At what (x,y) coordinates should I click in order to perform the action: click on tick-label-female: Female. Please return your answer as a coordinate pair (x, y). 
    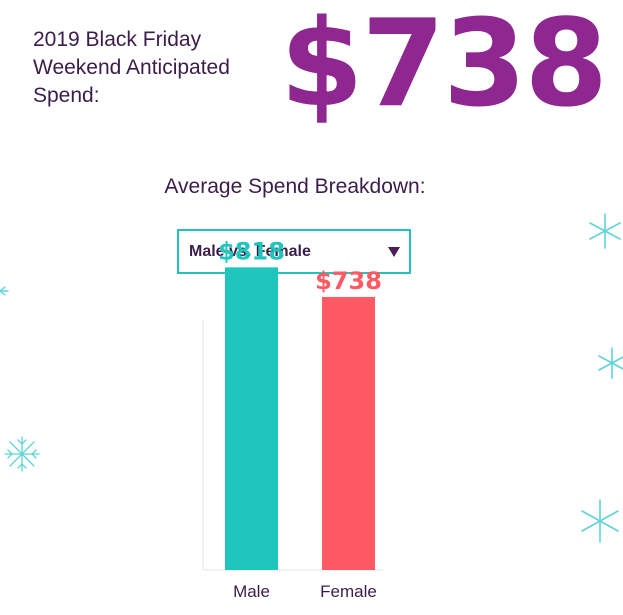
    Looking at the image, I should click on (348, 591).